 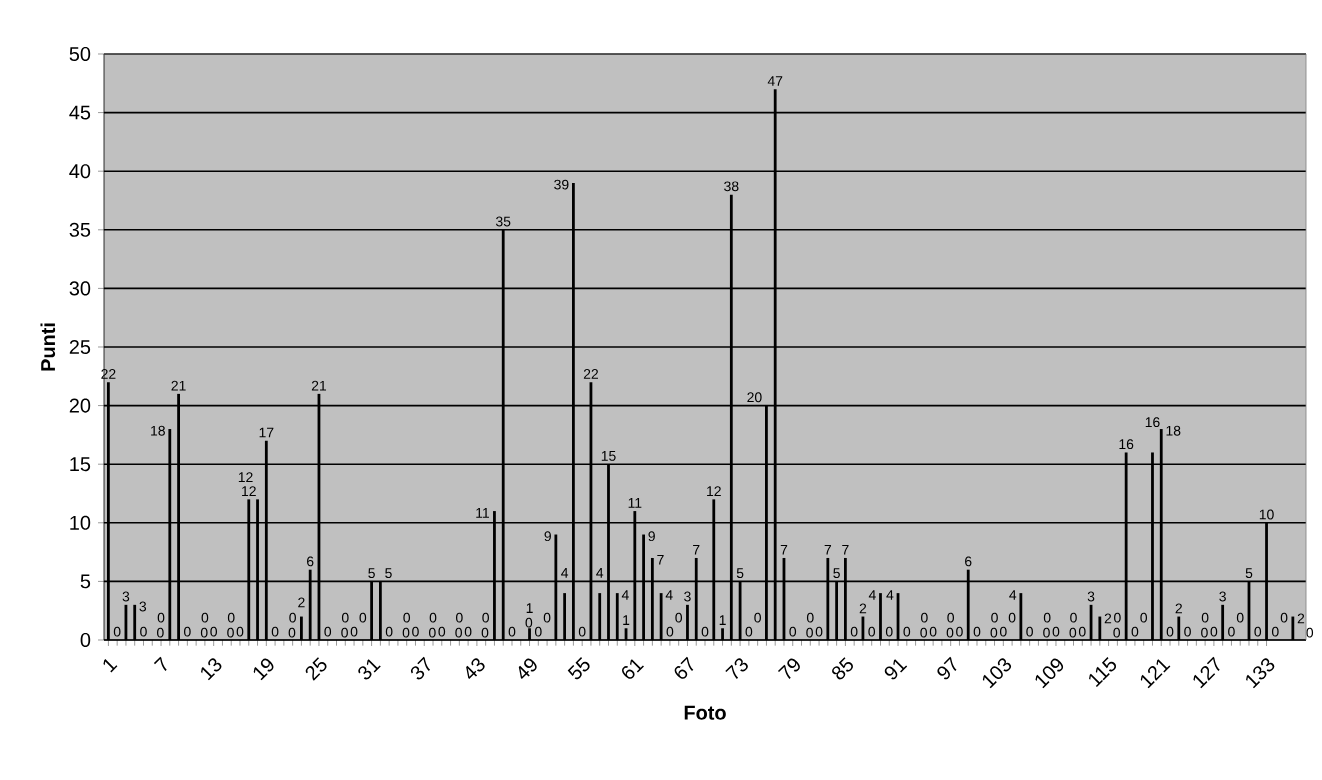 I want to click on y-tick-label: 0, so click(x=85, y=640).